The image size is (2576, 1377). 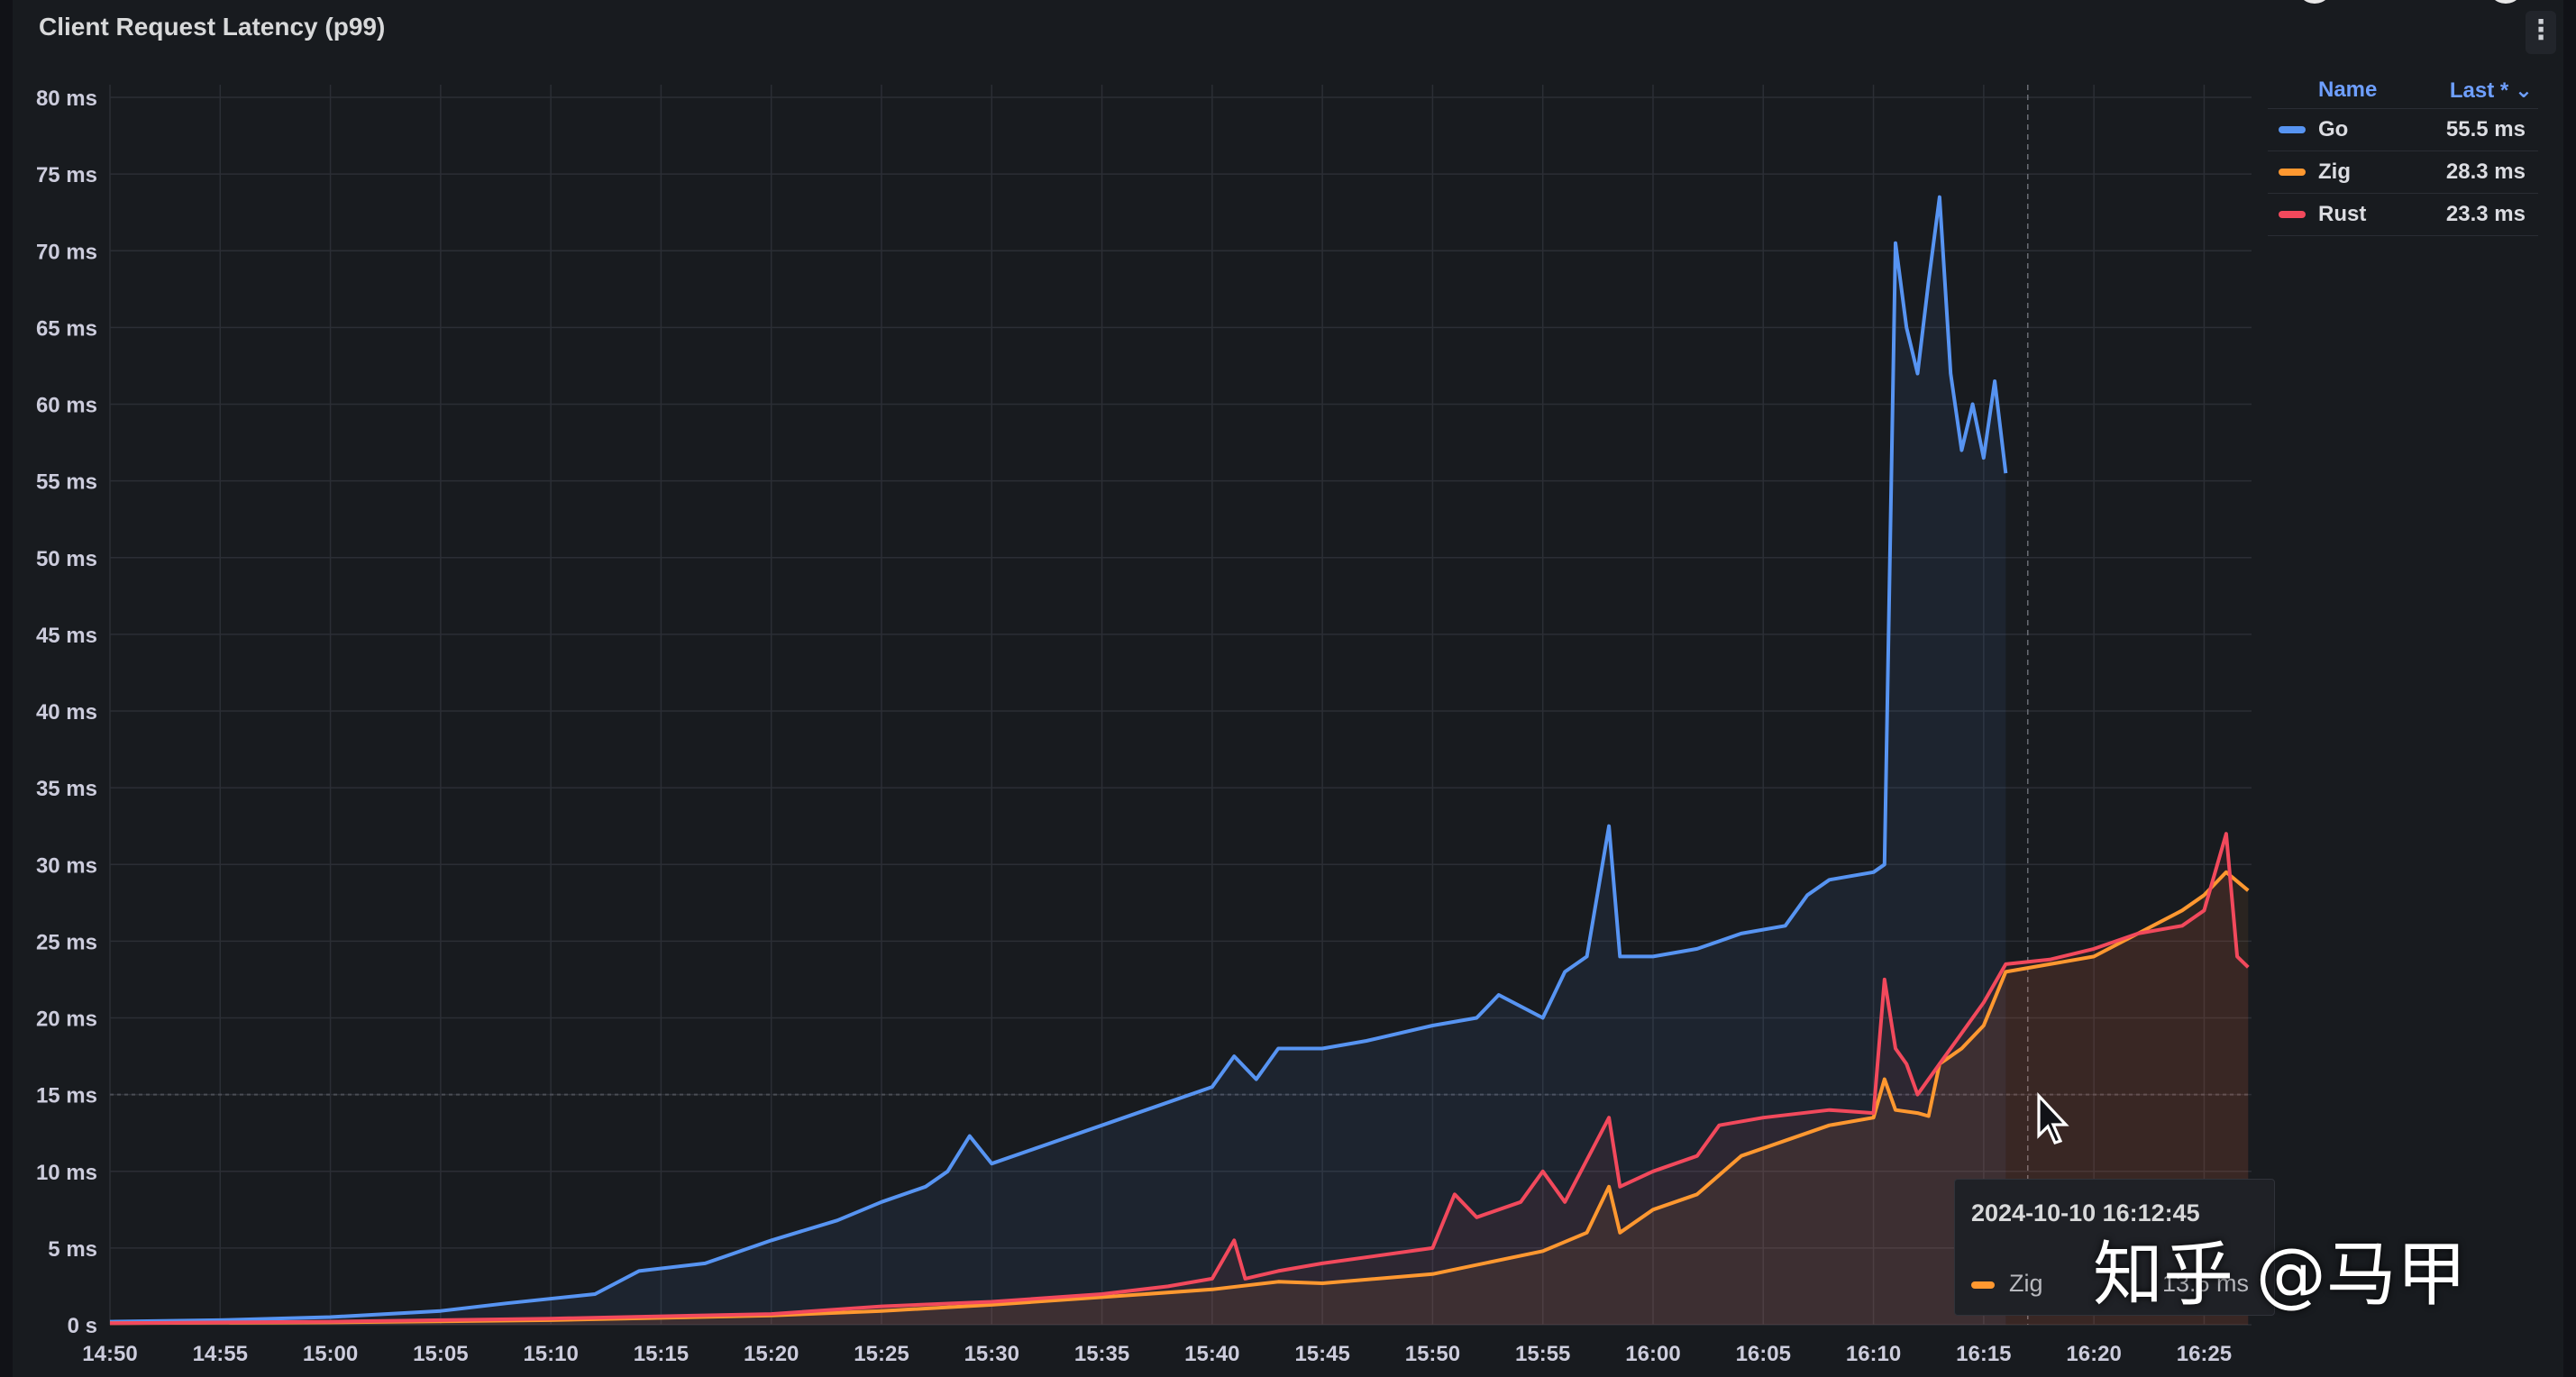 I want to click on avatar-icon, so click(x=2315, y=2).